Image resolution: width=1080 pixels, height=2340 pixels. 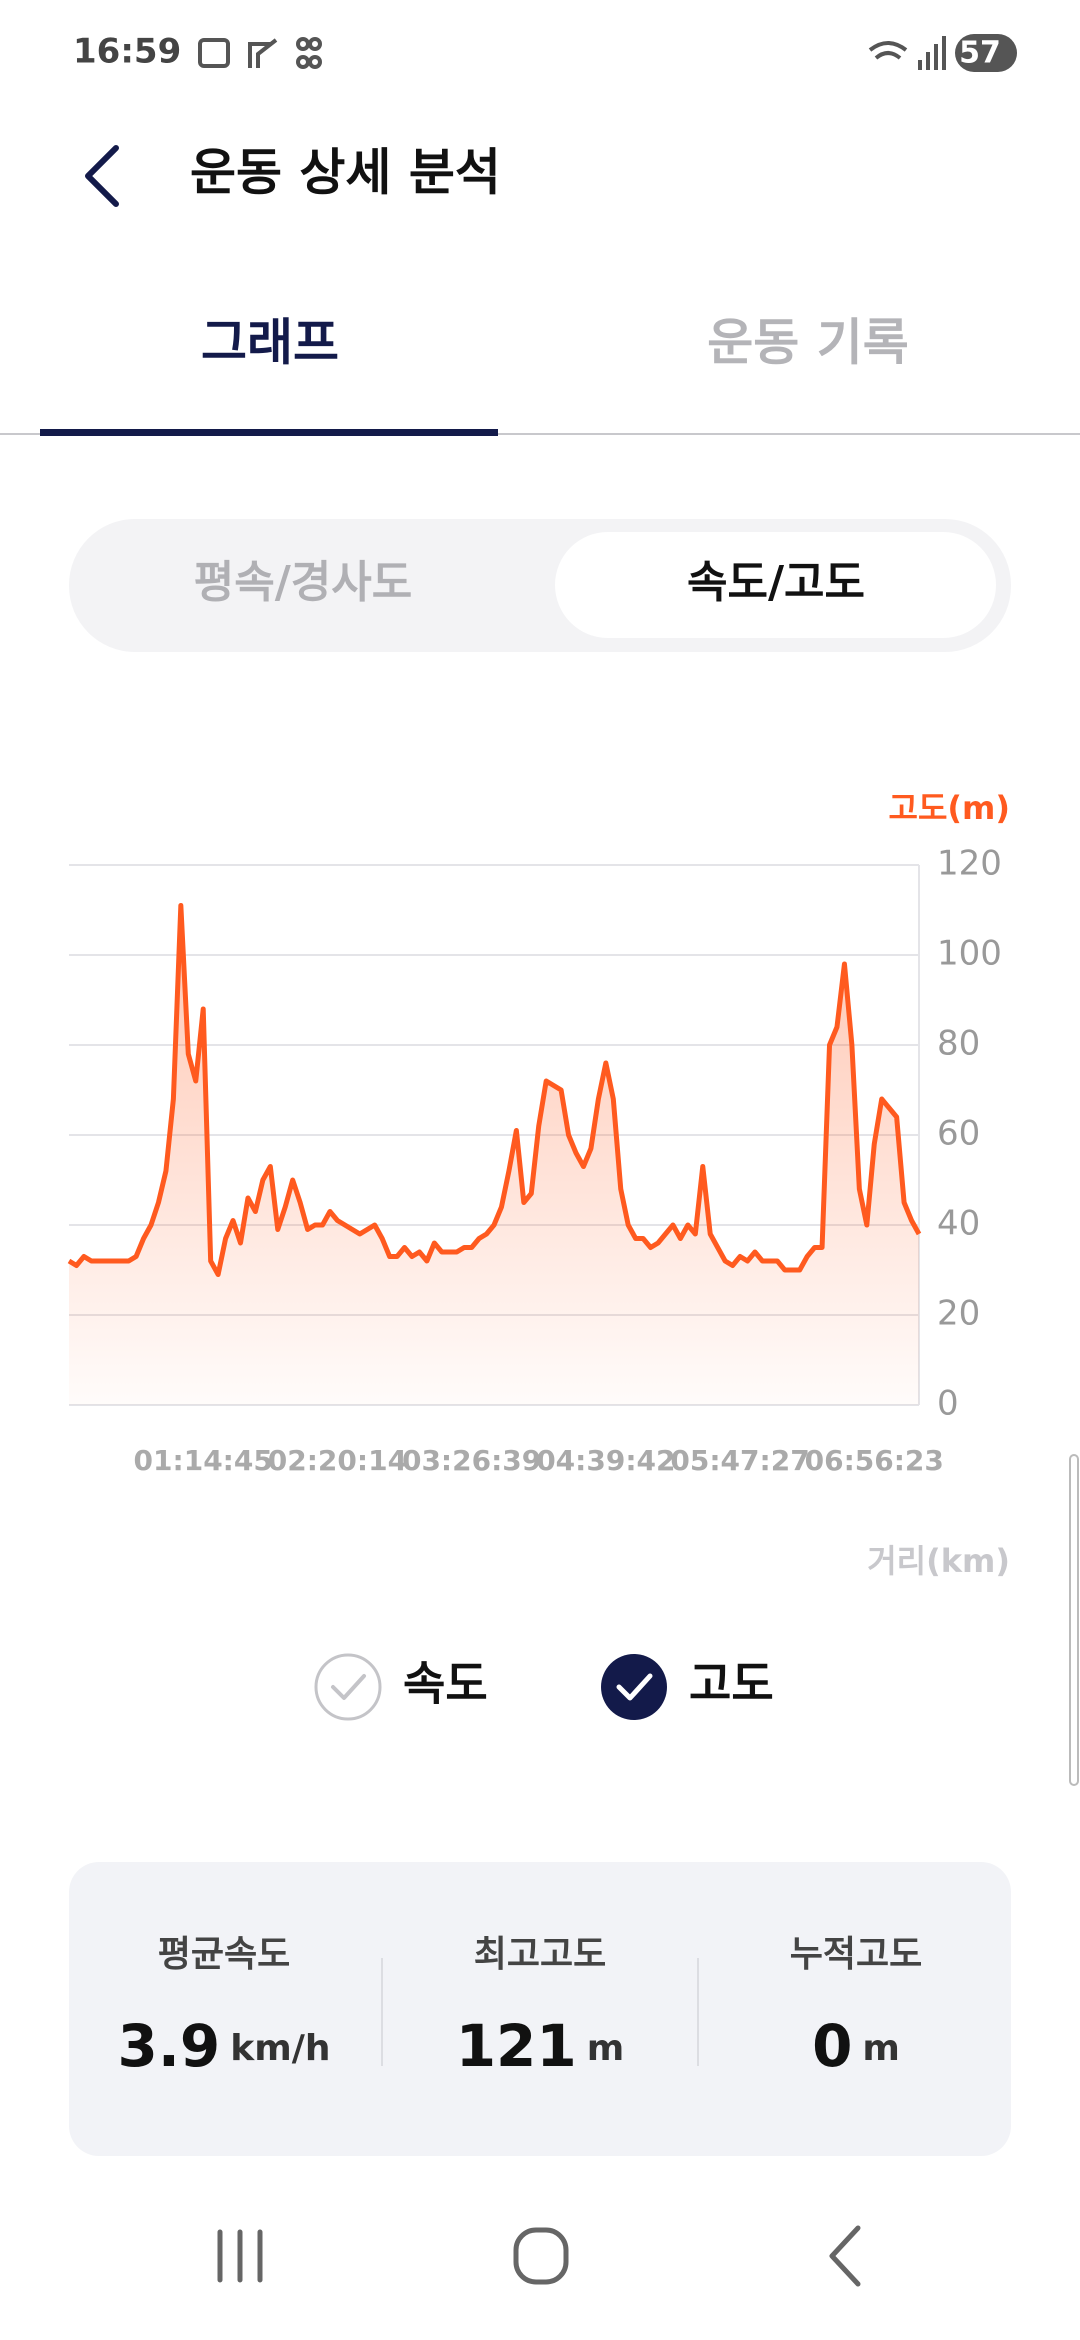 I want to click on tab: 그래프, so click(x=270, y=343).